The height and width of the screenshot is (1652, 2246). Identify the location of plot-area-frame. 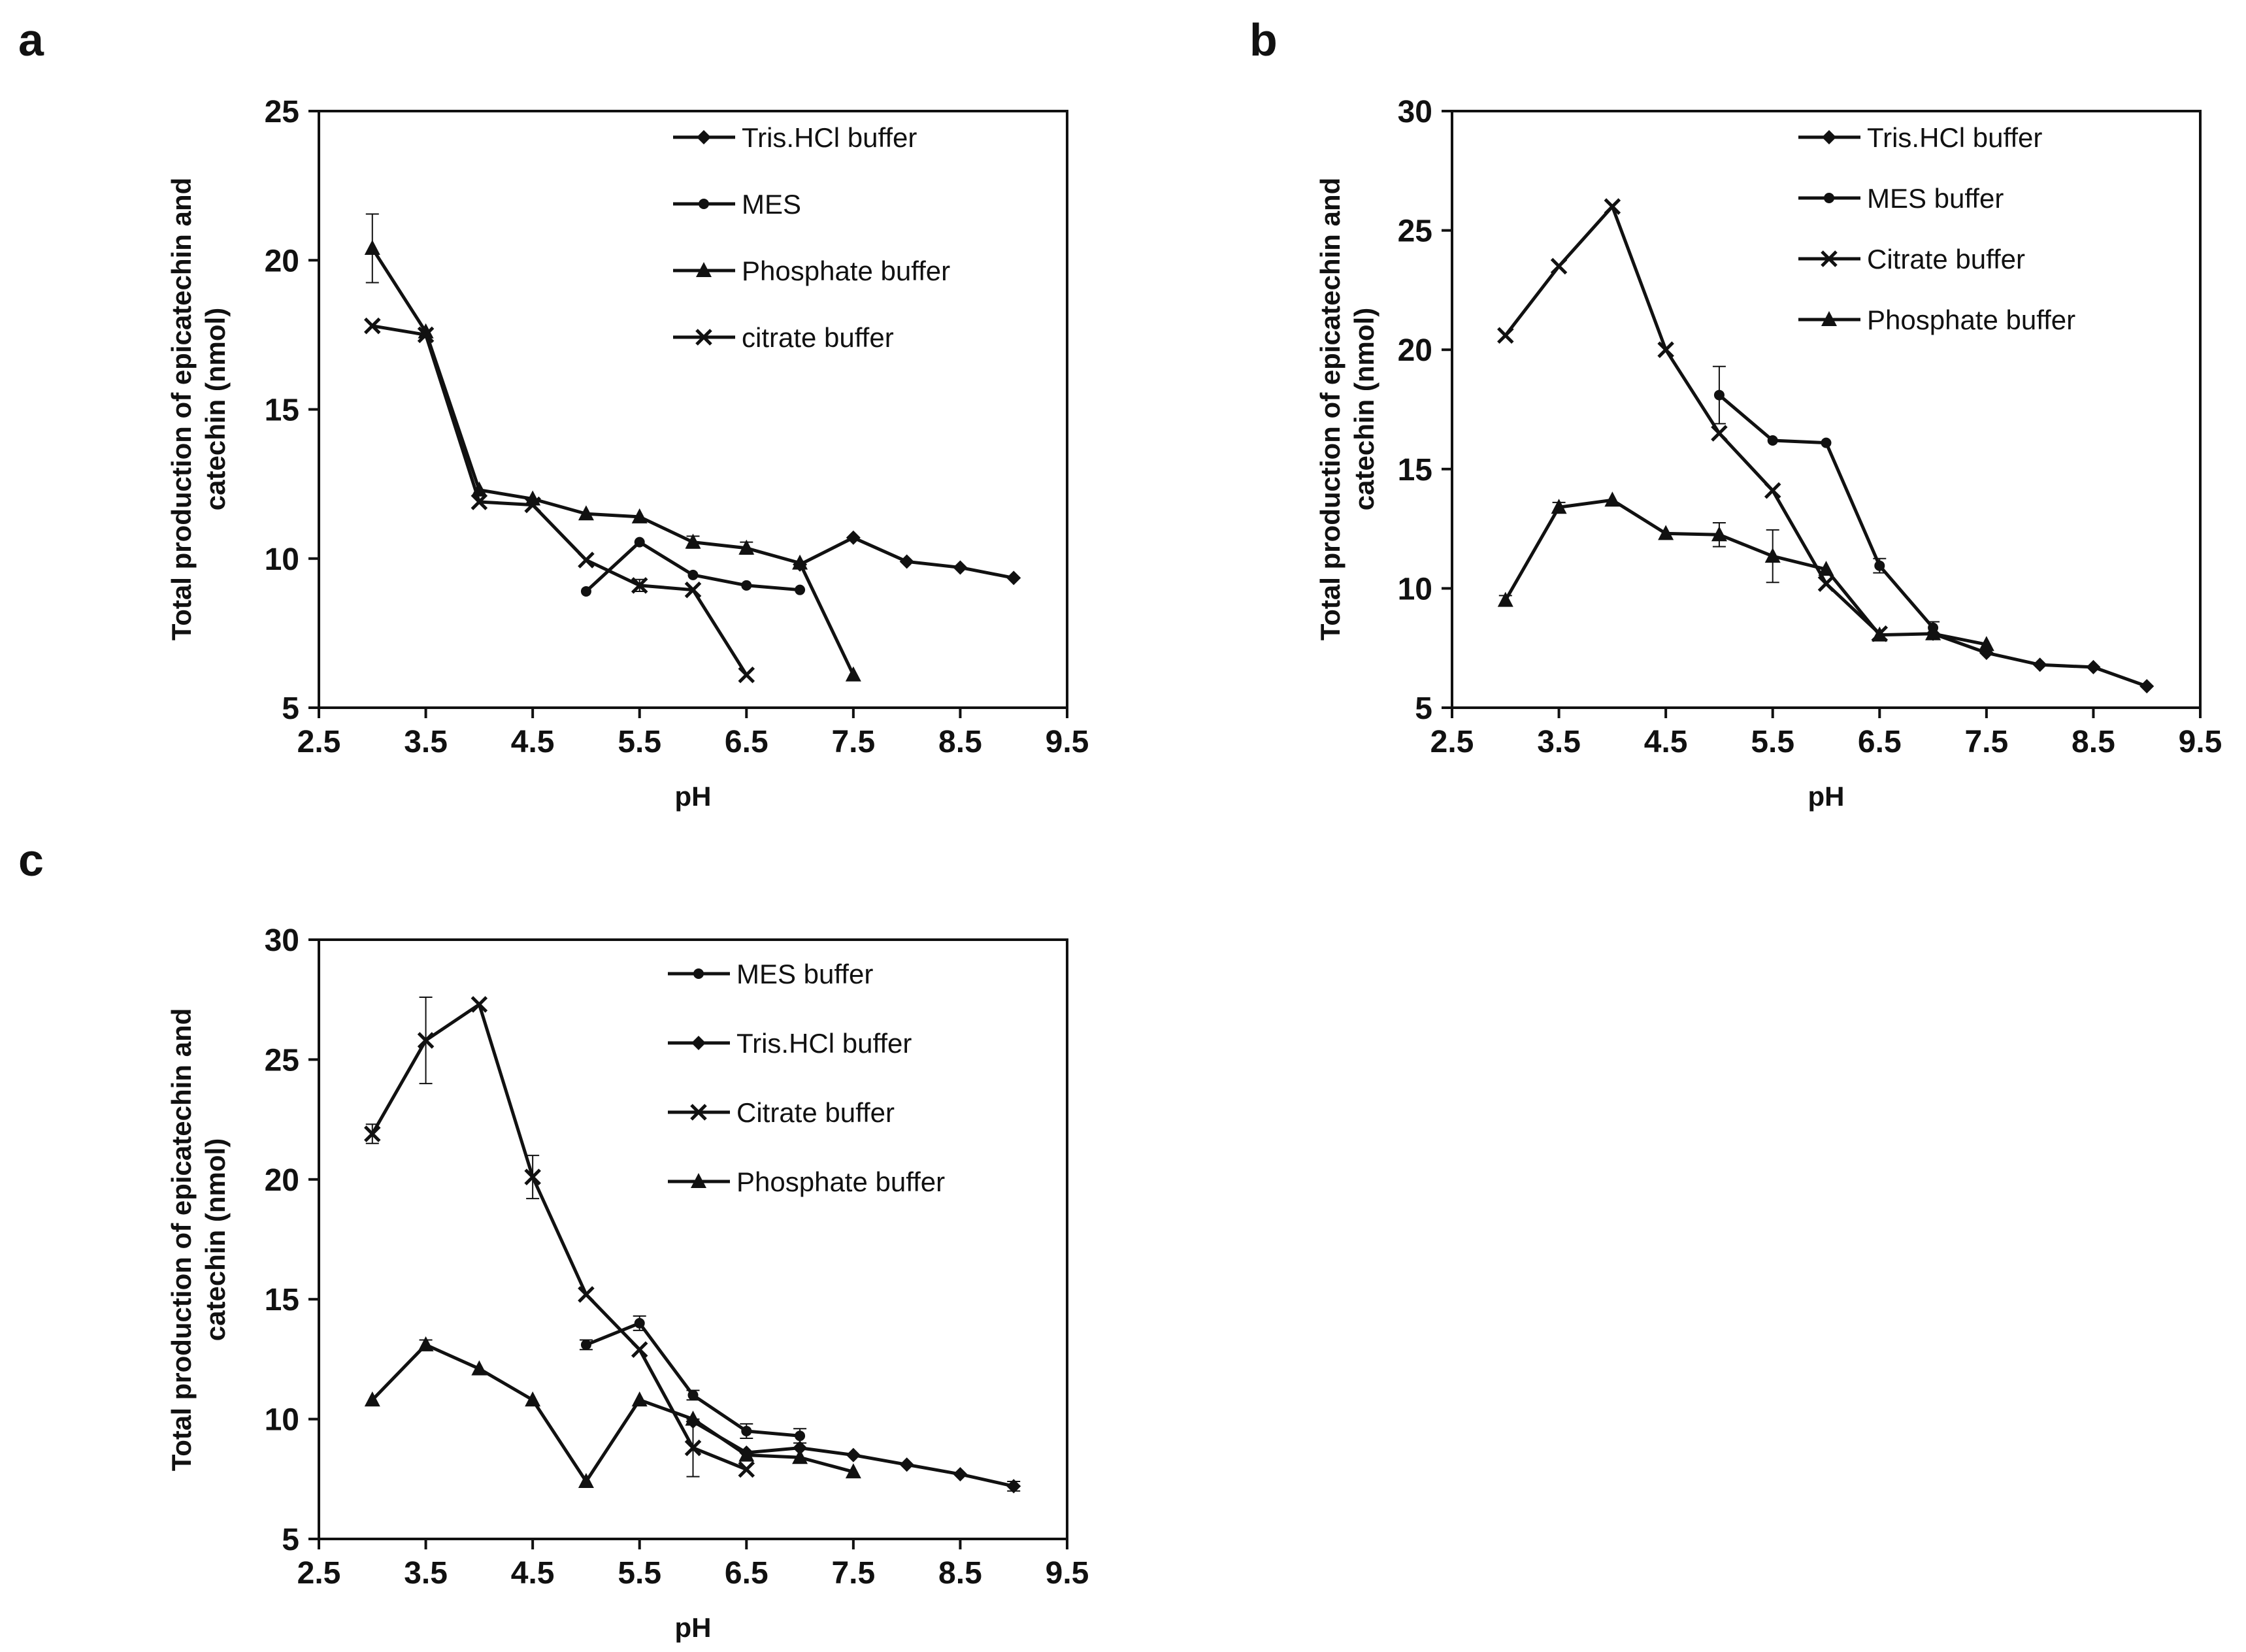
(693, 1239).